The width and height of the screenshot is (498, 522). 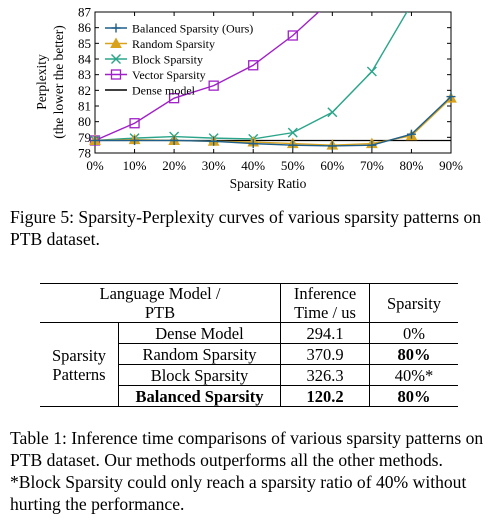 I want to click on x-axis-label: Sparsity Ratio, so click(x=268, y=183).